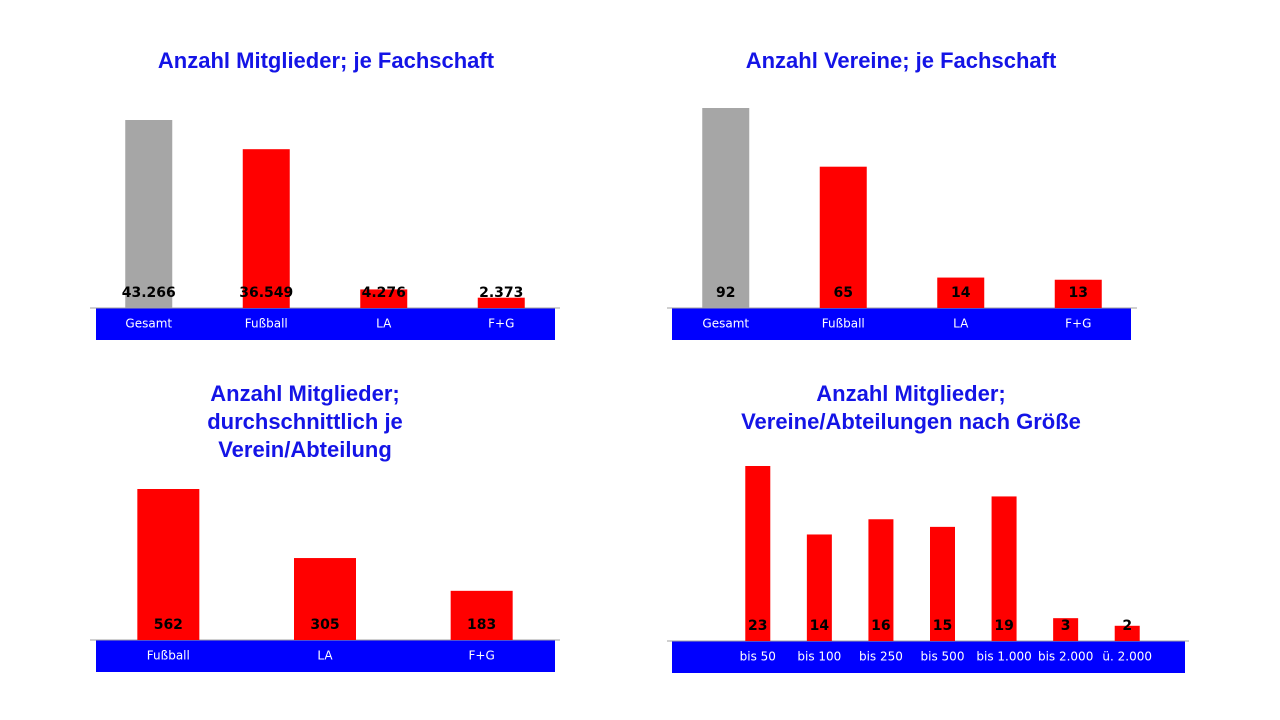  I want to click on data-label: 43.266, so click(149, 293).